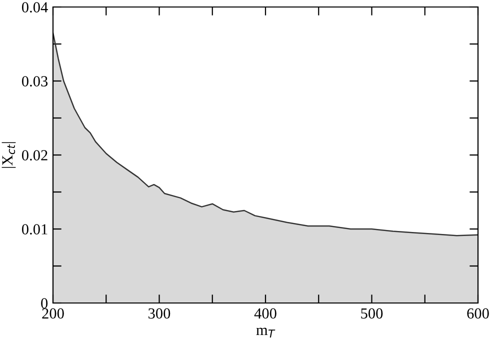 The width and height of the screenshot is (491, 346). I want to click on y-tick-label: 0.01, so click(35, 229).